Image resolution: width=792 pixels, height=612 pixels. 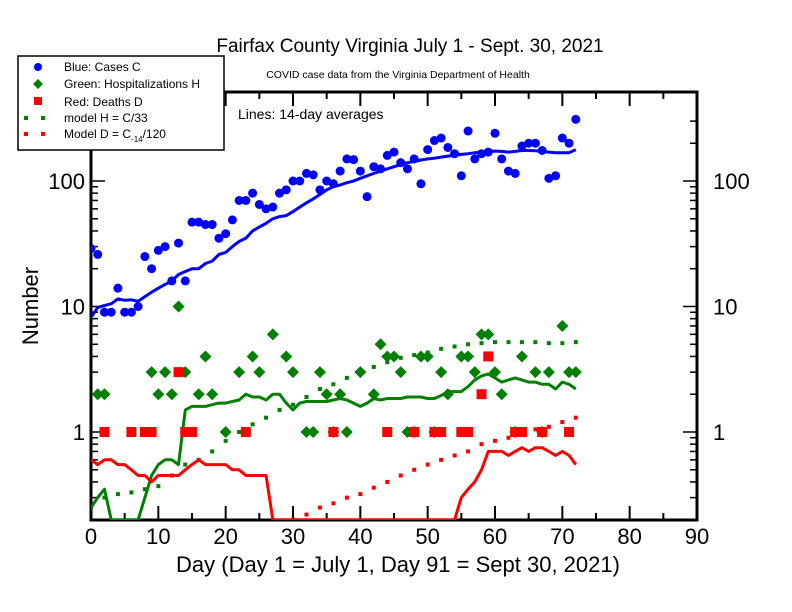 I want to click on y-tick-label-right: 100, so click(x=731, y=181).